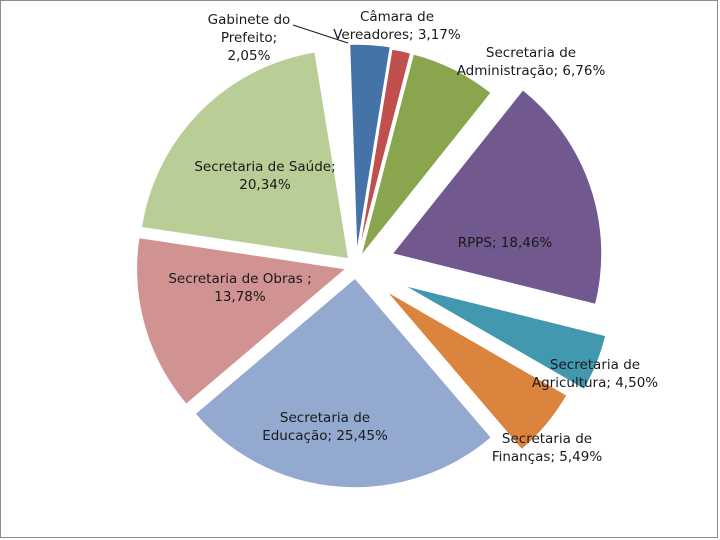 This screenshot has height=540, width=720. Describe the element at coordinates (595, 383) in the screenshot. I see `slice-label-line: Agricultura; 4,50%` at that location.